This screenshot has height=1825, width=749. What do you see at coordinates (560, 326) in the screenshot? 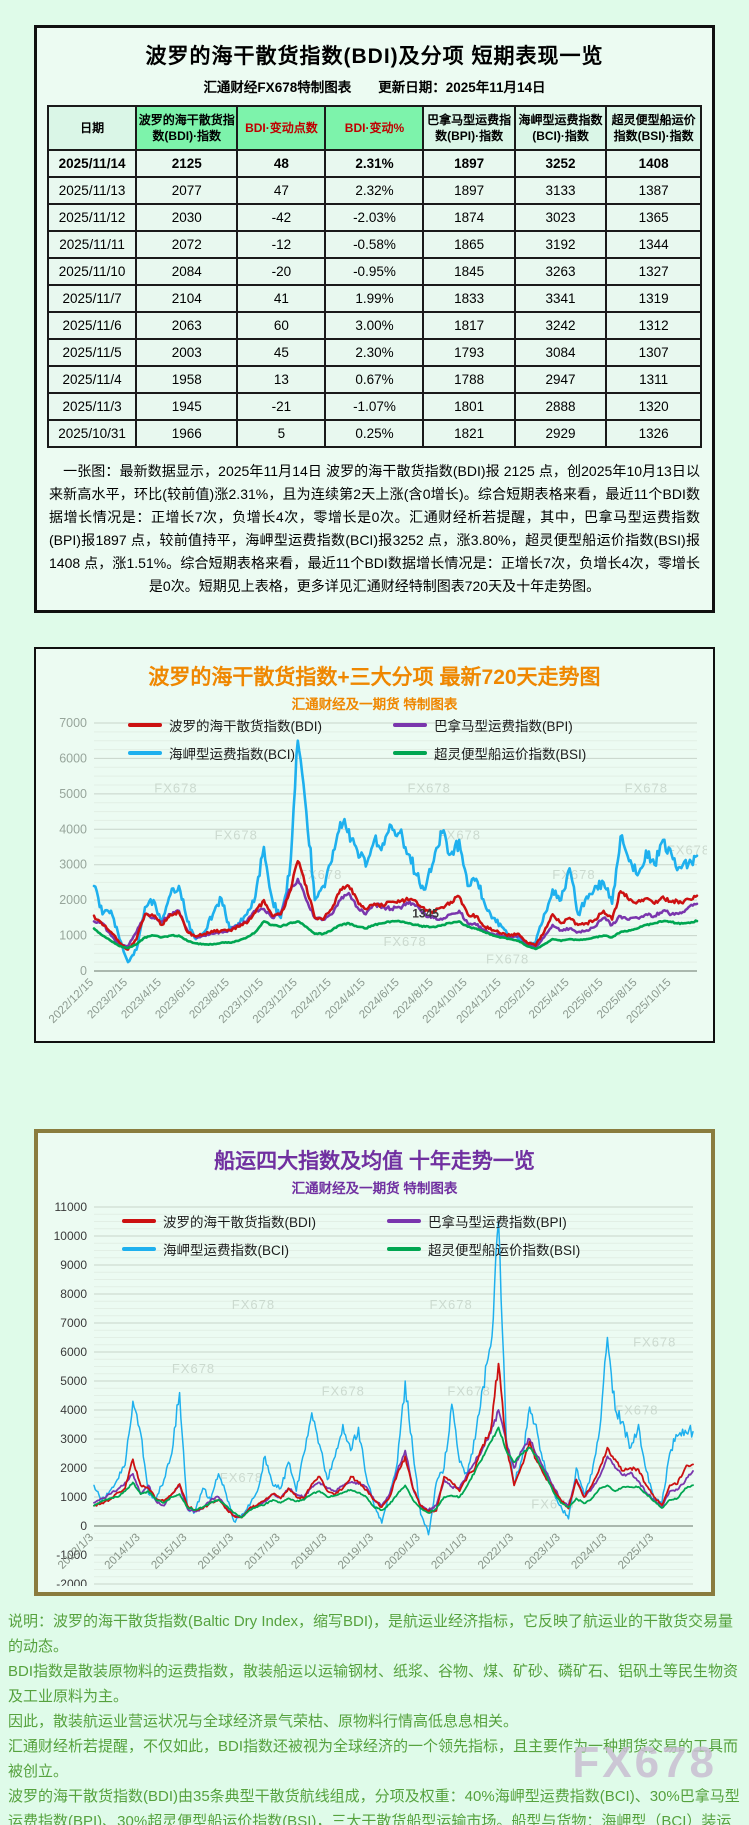
I see `table-cell: 3242` at bounding box center [560, 326].